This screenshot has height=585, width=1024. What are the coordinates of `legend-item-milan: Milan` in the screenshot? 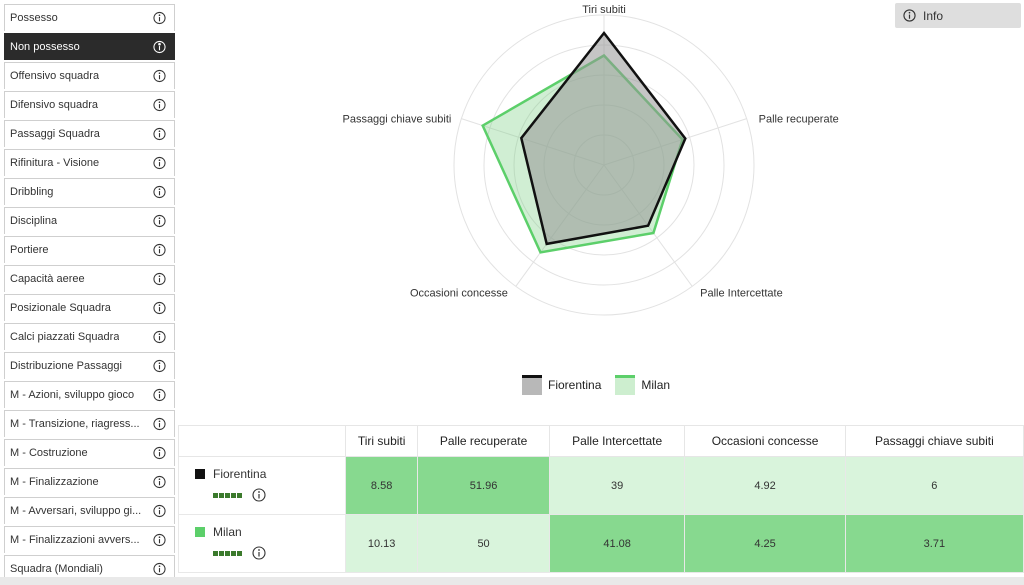 It's located at (642, 385).